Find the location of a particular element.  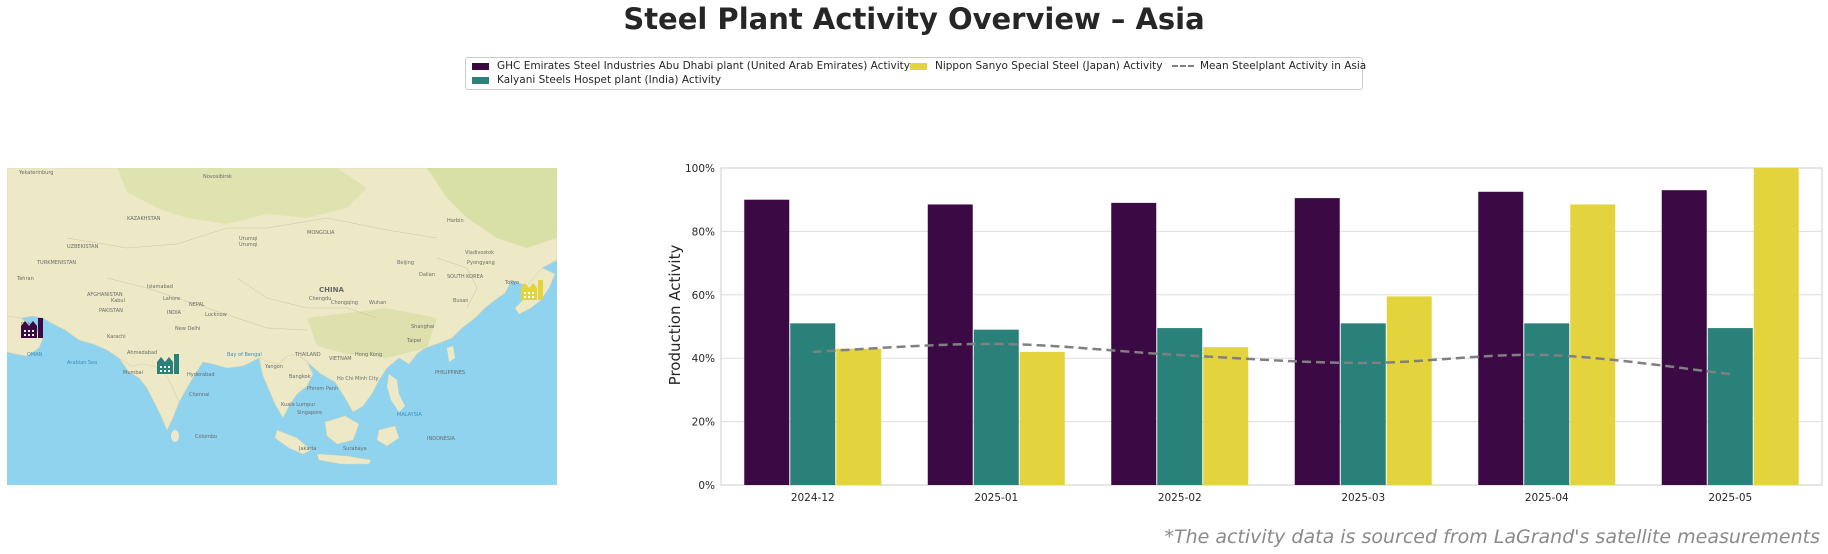

svg-text: AFGHANISTAN is located at coordinates (105, 295).